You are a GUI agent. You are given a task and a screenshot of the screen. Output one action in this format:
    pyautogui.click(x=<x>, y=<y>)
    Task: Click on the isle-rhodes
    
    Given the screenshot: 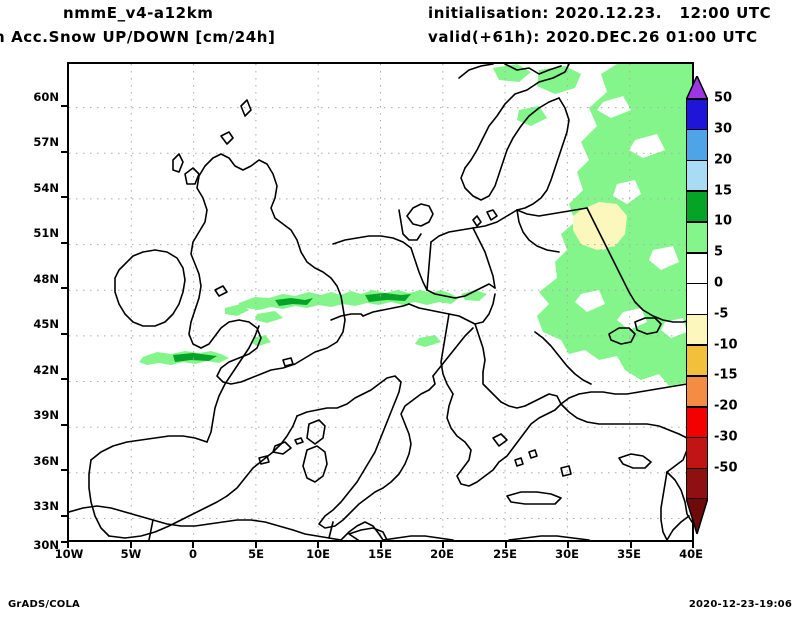 What is the action you would take?
    pyautogui.click(x=566, y=471)
    